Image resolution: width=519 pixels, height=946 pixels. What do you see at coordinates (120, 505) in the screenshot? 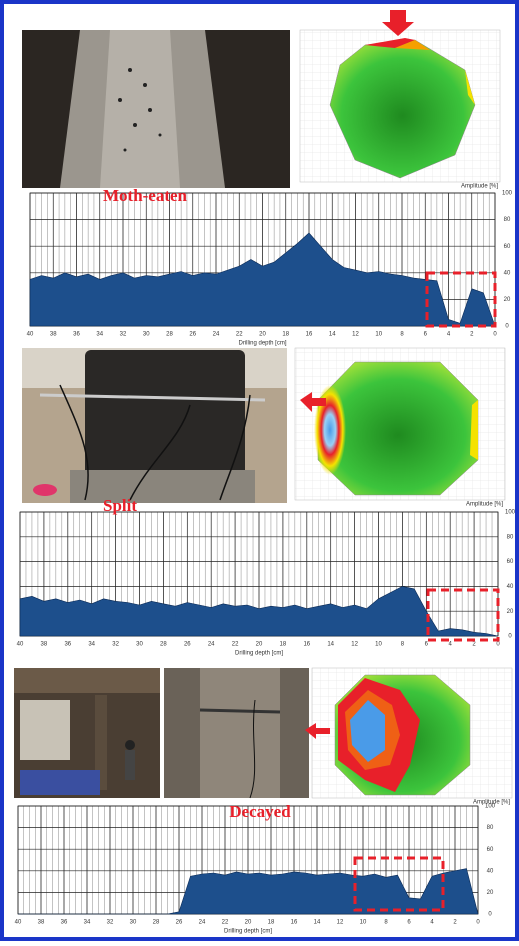
I see `chart-title: Split` at bounding box center [120, 505].